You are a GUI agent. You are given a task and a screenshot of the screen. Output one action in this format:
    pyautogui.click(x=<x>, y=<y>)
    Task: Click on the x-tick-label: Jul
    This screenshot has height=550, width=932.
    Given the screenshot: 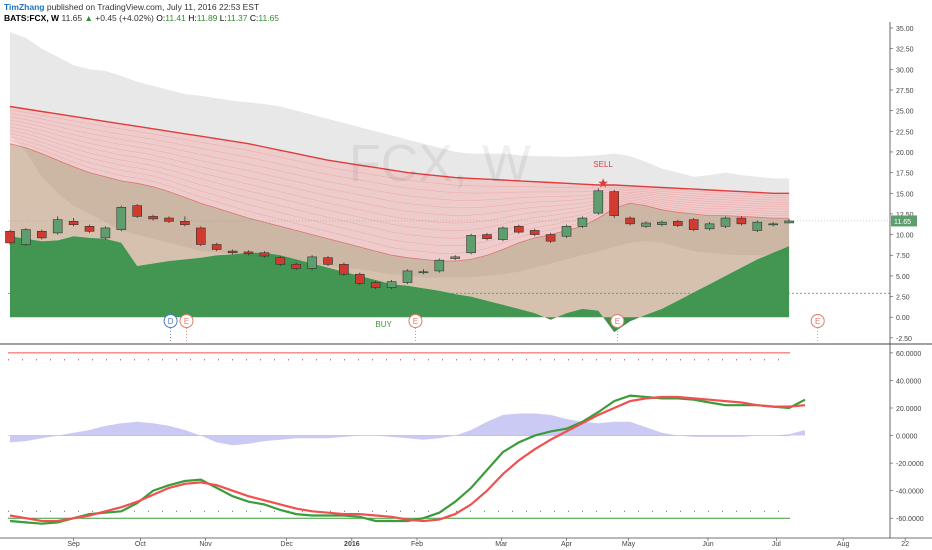 What is the action you would take?
    pyautogui.click(x=776, y=544)
    